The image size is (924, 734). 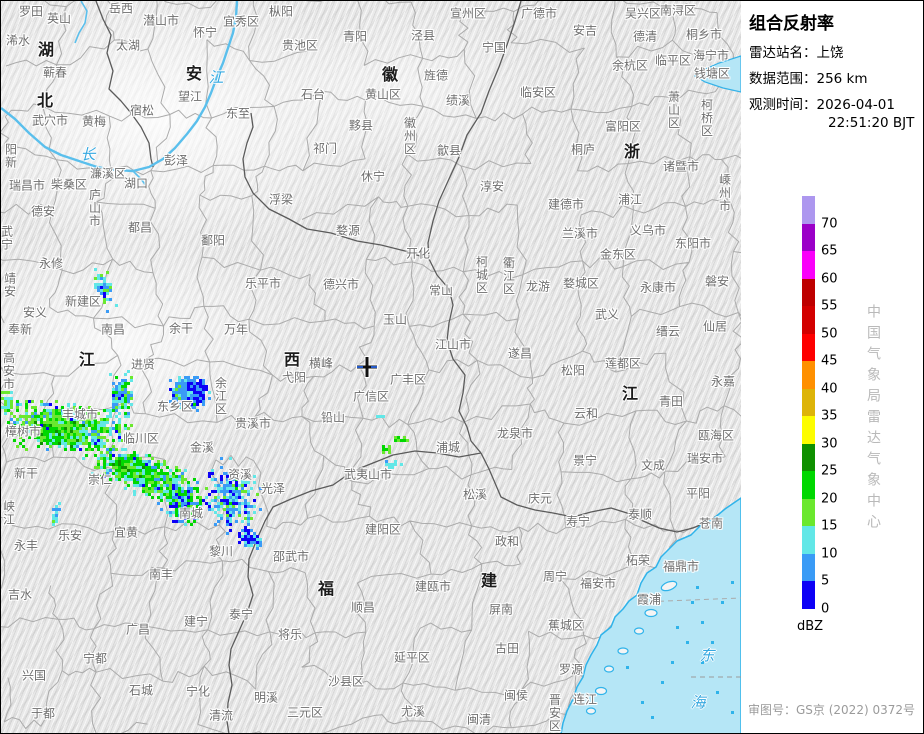 What do you see at coordinates (829, 416) in the screenshot?
I see `dbz-tick-label: 35` at bounding box center [829, 416].